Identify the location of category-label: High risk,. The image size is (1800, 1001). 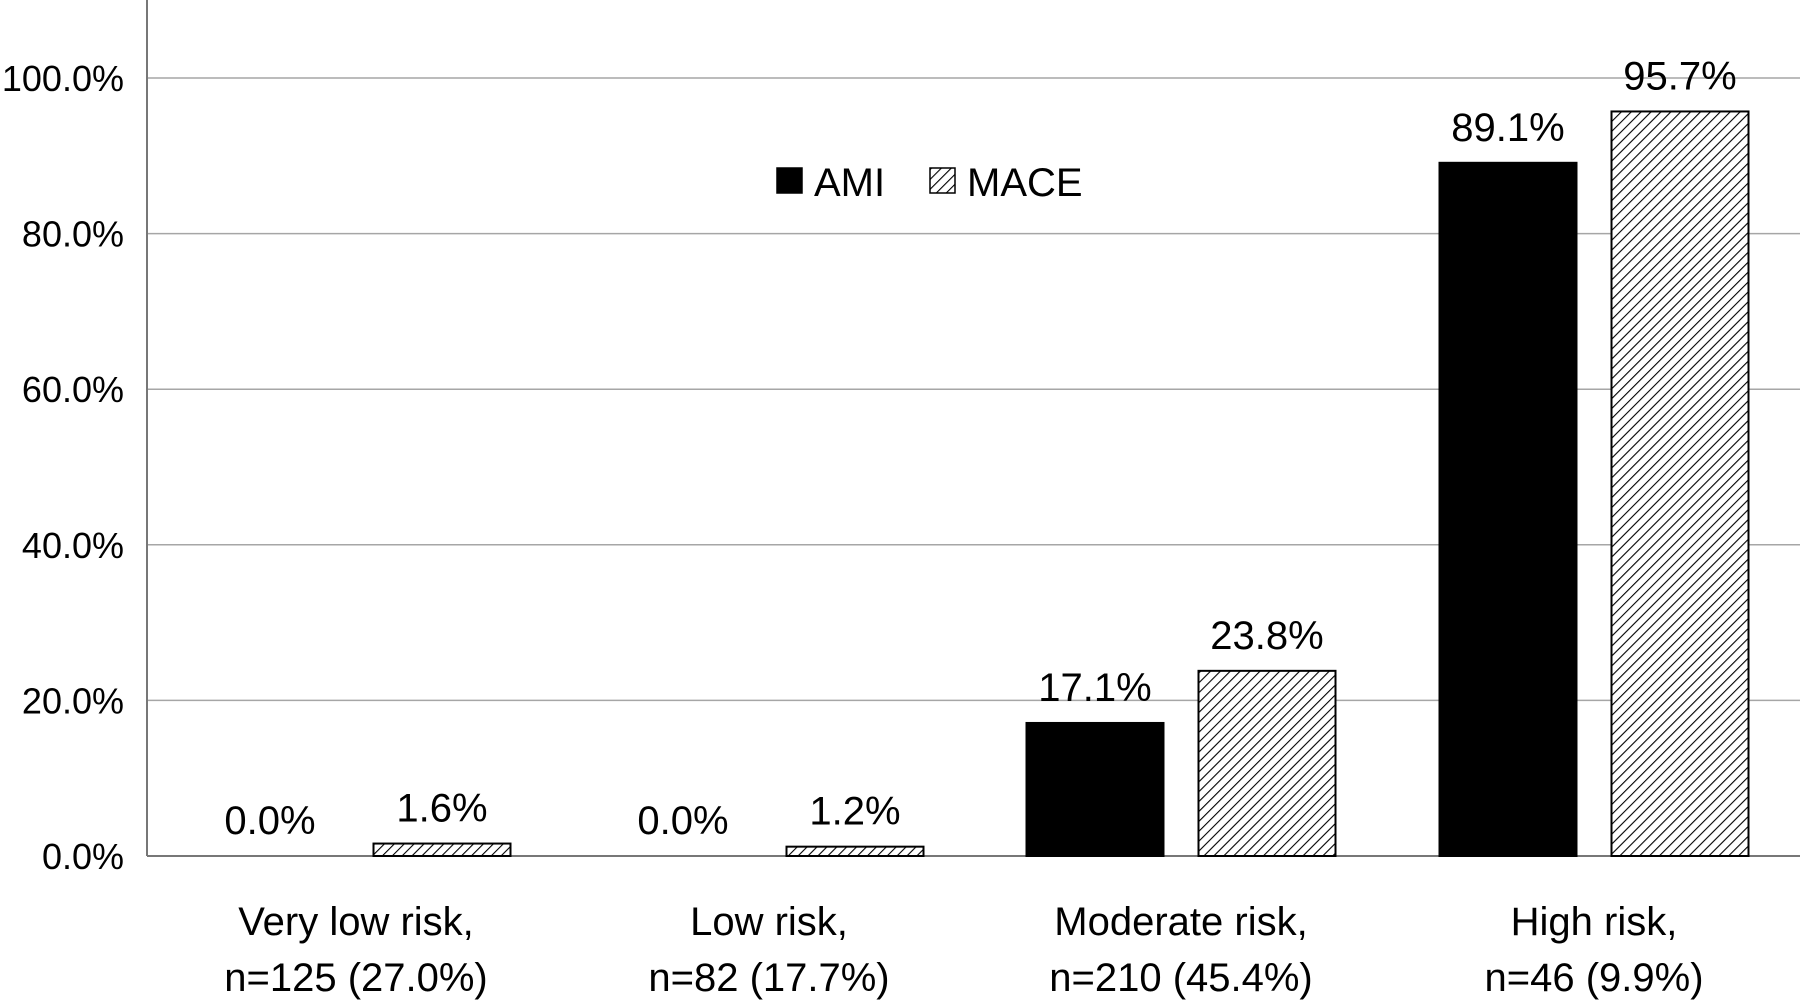
(1594, 922).